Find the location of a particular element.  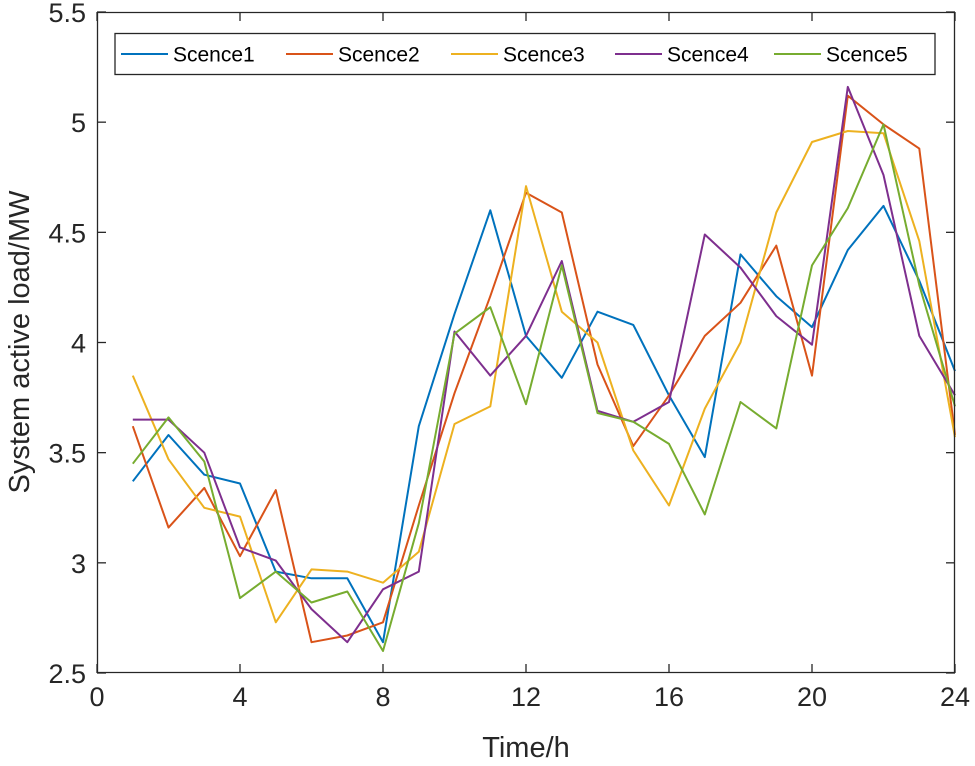

y-tick-label: 4.5 is located at coordinates (67, 233).